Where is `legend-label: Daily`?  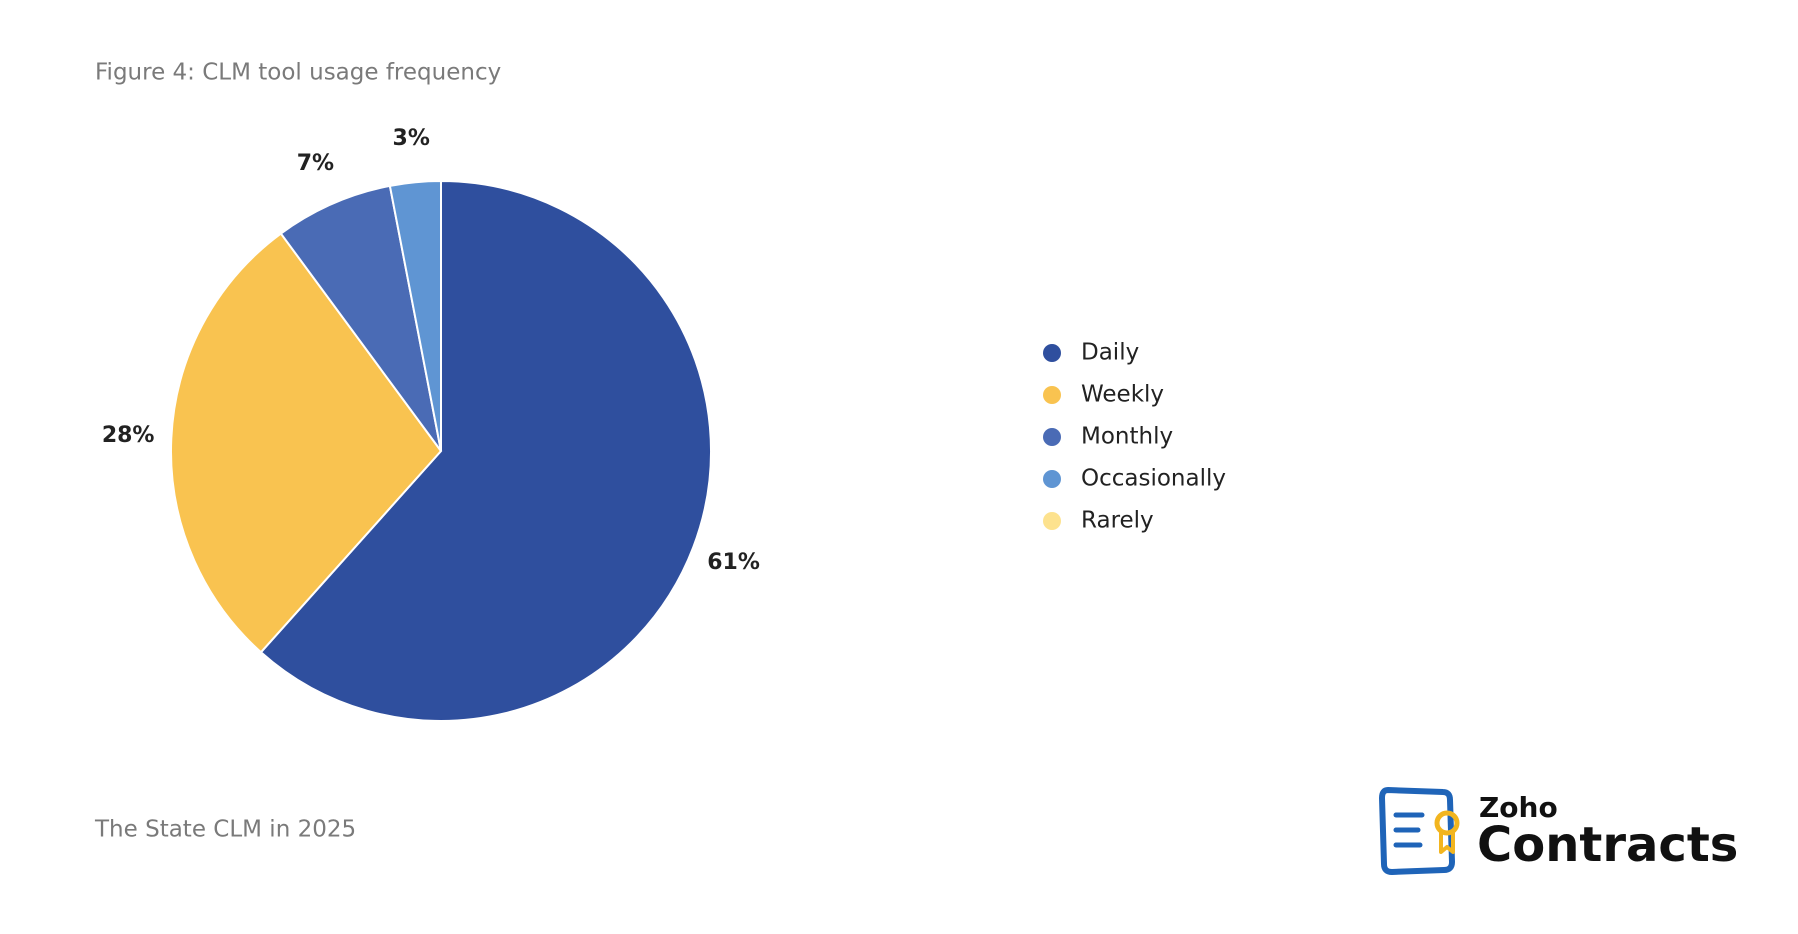
legend-label: Daily is located at coordinates (1110, 353).